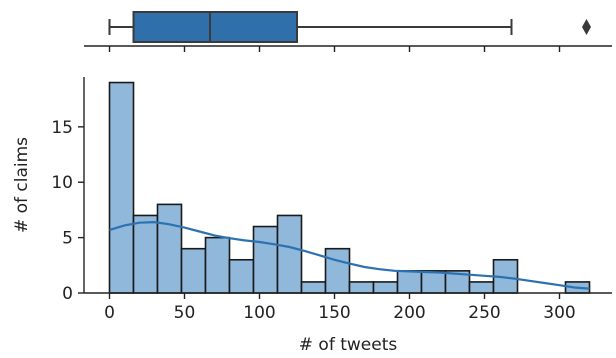  What do you see at coordinates (62, 128) in the screenshot?
I see `y-tick-label: 15` at bounding box center [62, 128].